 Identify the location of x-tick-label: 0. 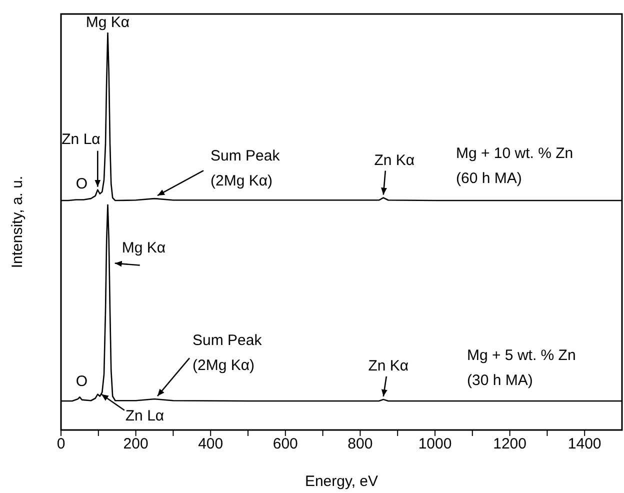
(61, 444).